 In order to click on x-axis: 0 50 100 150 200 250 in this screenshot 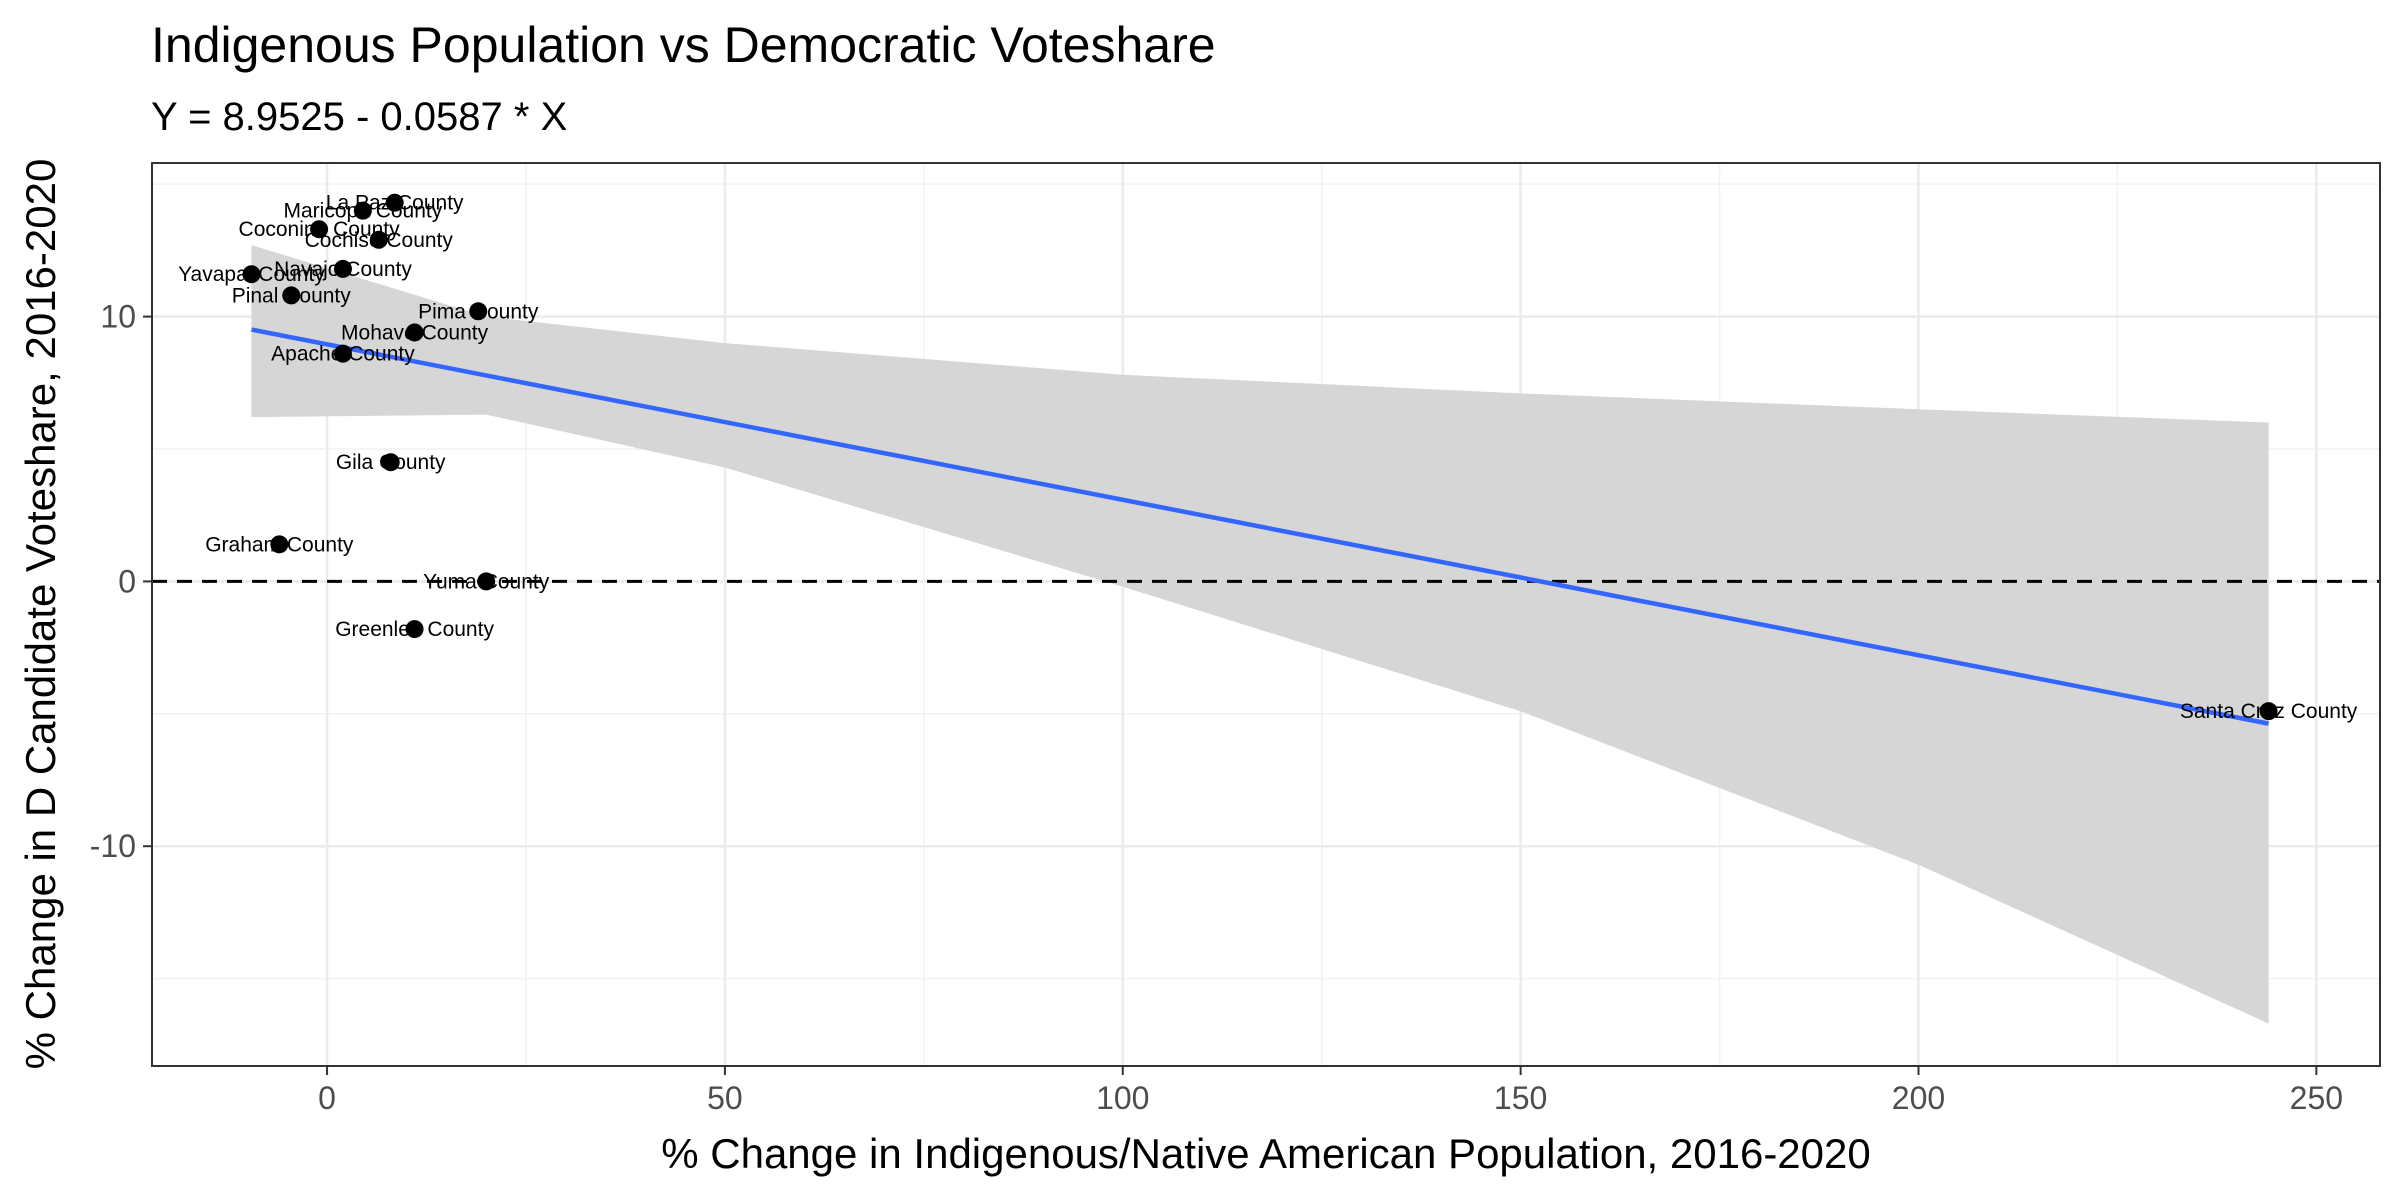, I will do `click(1330, 1091)`.